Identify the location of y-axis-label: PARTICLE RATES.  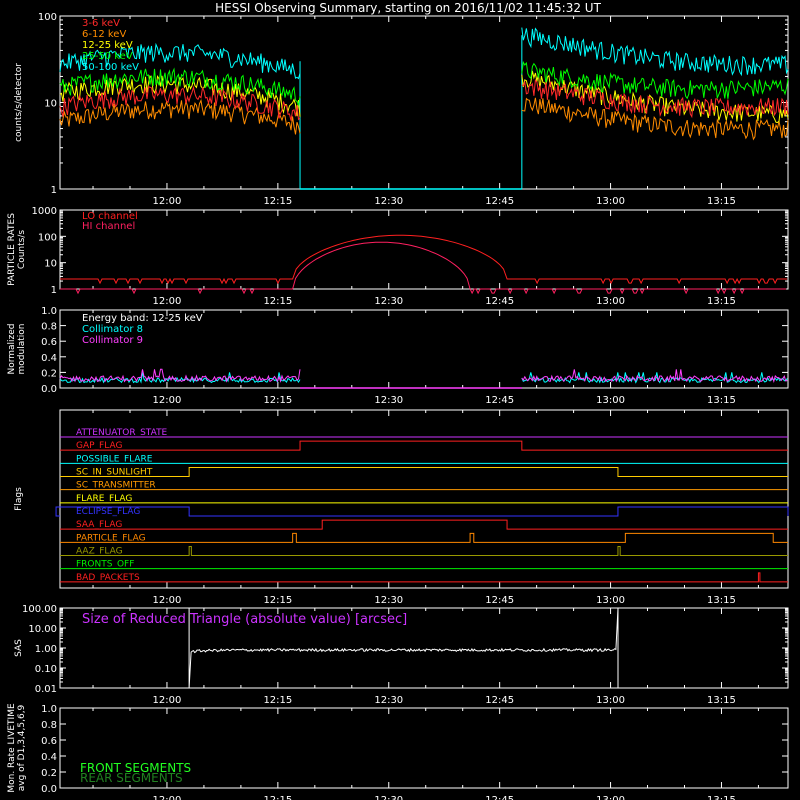
(12, 249).